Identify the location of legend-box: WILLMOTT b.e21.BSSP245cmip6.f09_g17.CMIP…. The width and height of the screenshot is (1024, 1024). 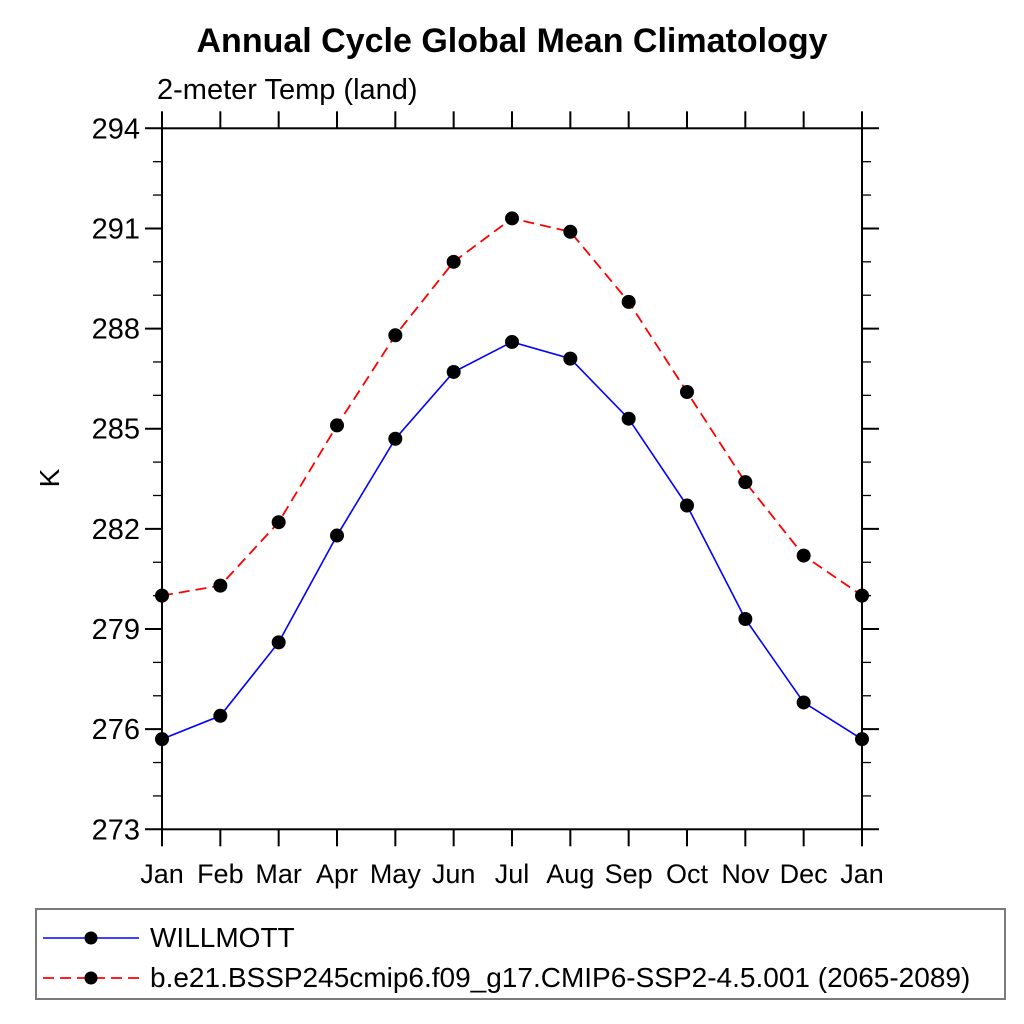
(520, 954).